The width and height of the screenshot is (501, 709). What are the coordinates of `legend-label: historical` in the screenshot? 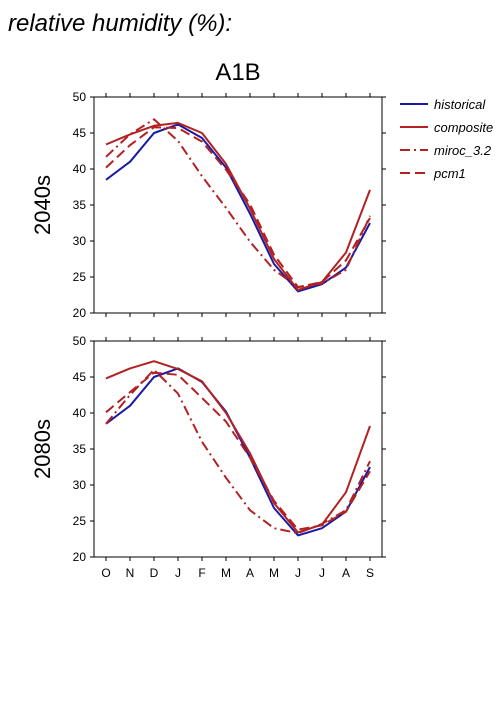 It's located at (460, 104).